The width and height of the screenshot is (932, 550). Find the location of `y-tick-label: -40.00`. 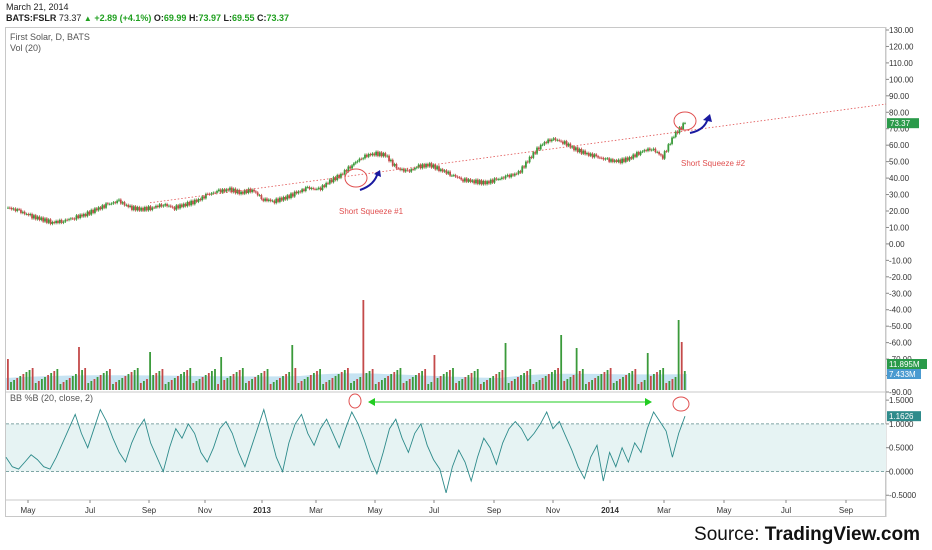

y-tick-label: -40.00 is located at coordinates (900, 310).